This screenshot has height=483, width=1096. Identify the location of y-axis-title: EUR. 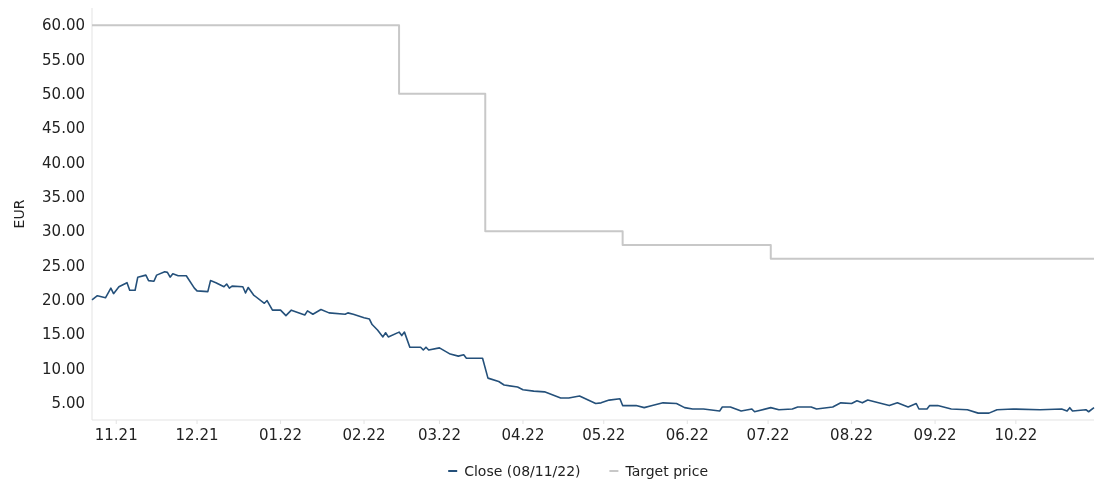
(19, 214).